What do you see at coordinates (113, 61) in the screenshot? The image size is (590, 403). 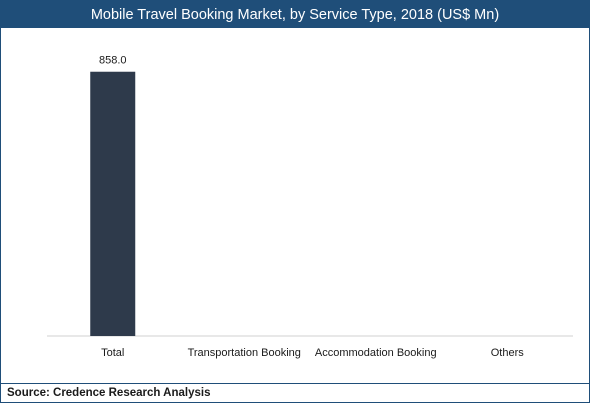 I see `data-label-total: 858.0` at bounding box center [113, 61].